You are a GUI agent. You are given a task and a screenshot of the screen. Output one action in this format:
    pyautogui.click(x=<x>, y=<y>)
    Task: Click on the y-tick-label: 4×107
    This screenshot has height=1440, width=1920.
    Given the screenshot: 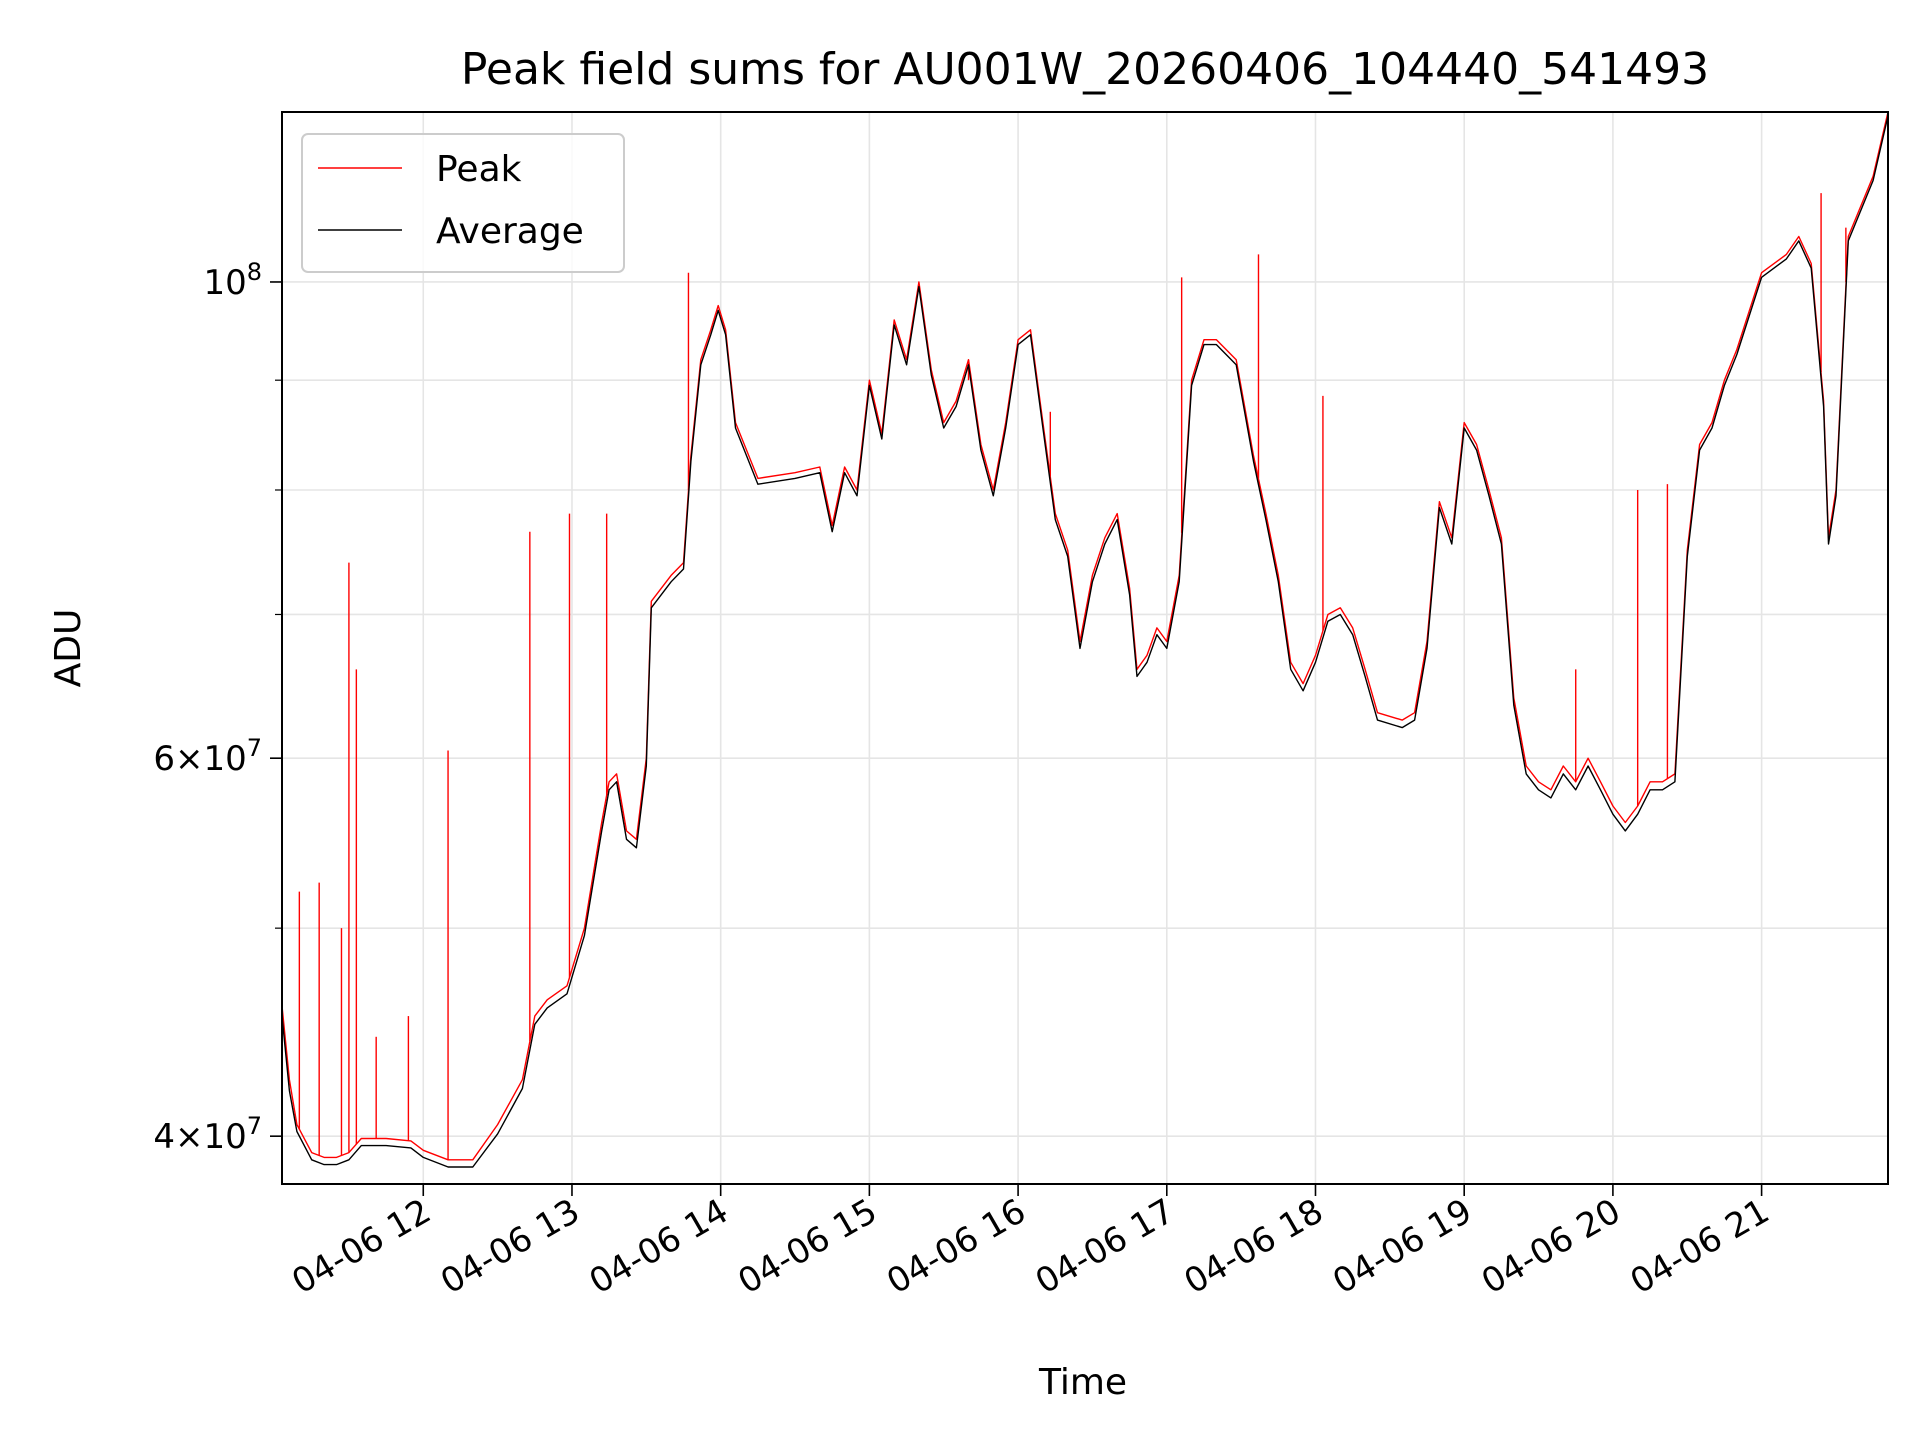 What is the action you would take?
    pyautogui.click(x=207, y=1134)
    